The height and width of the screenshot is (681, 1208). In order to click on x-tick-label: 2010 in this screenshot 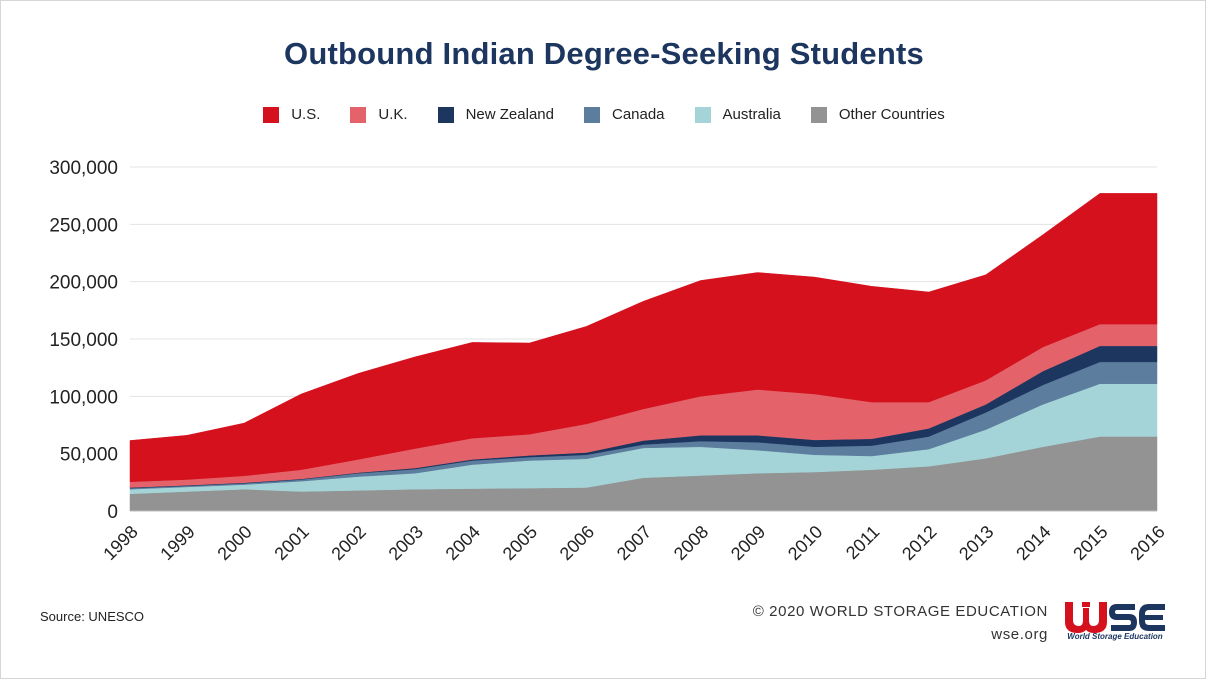, I will do `click(805, 543)`.